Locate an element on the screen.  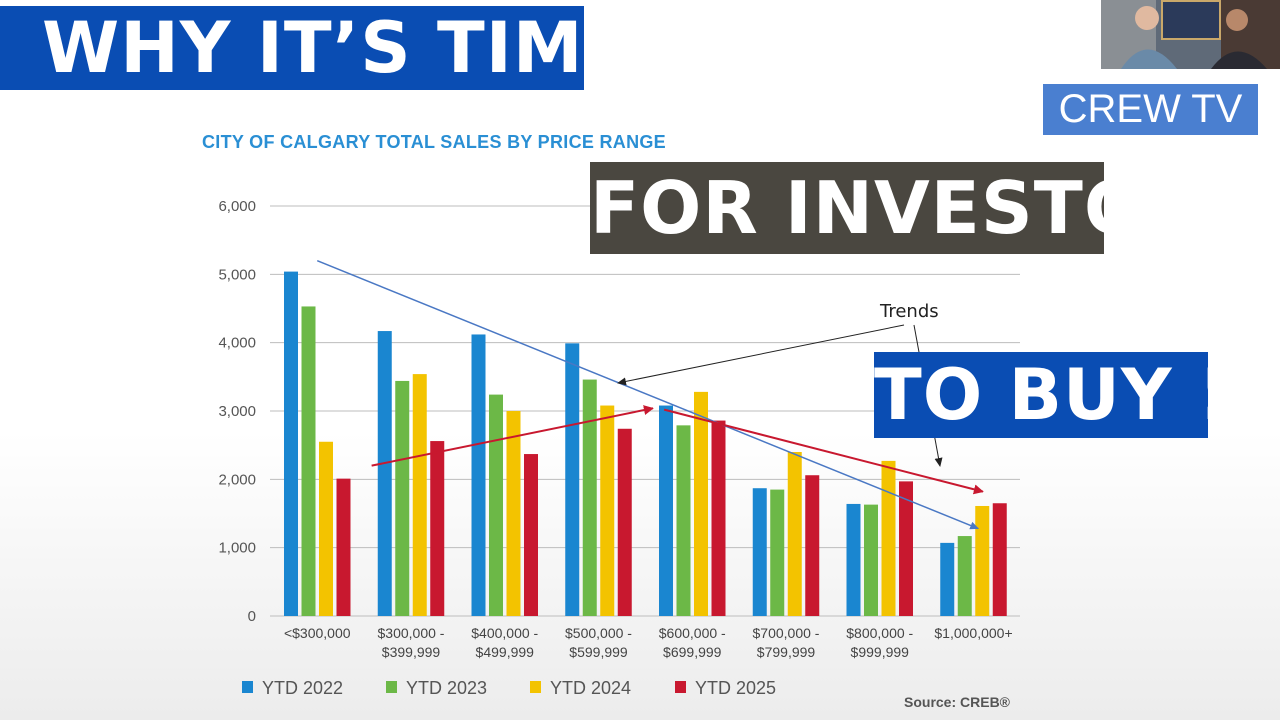
y-tick-label: 0 is located at coordinates (252, 616).